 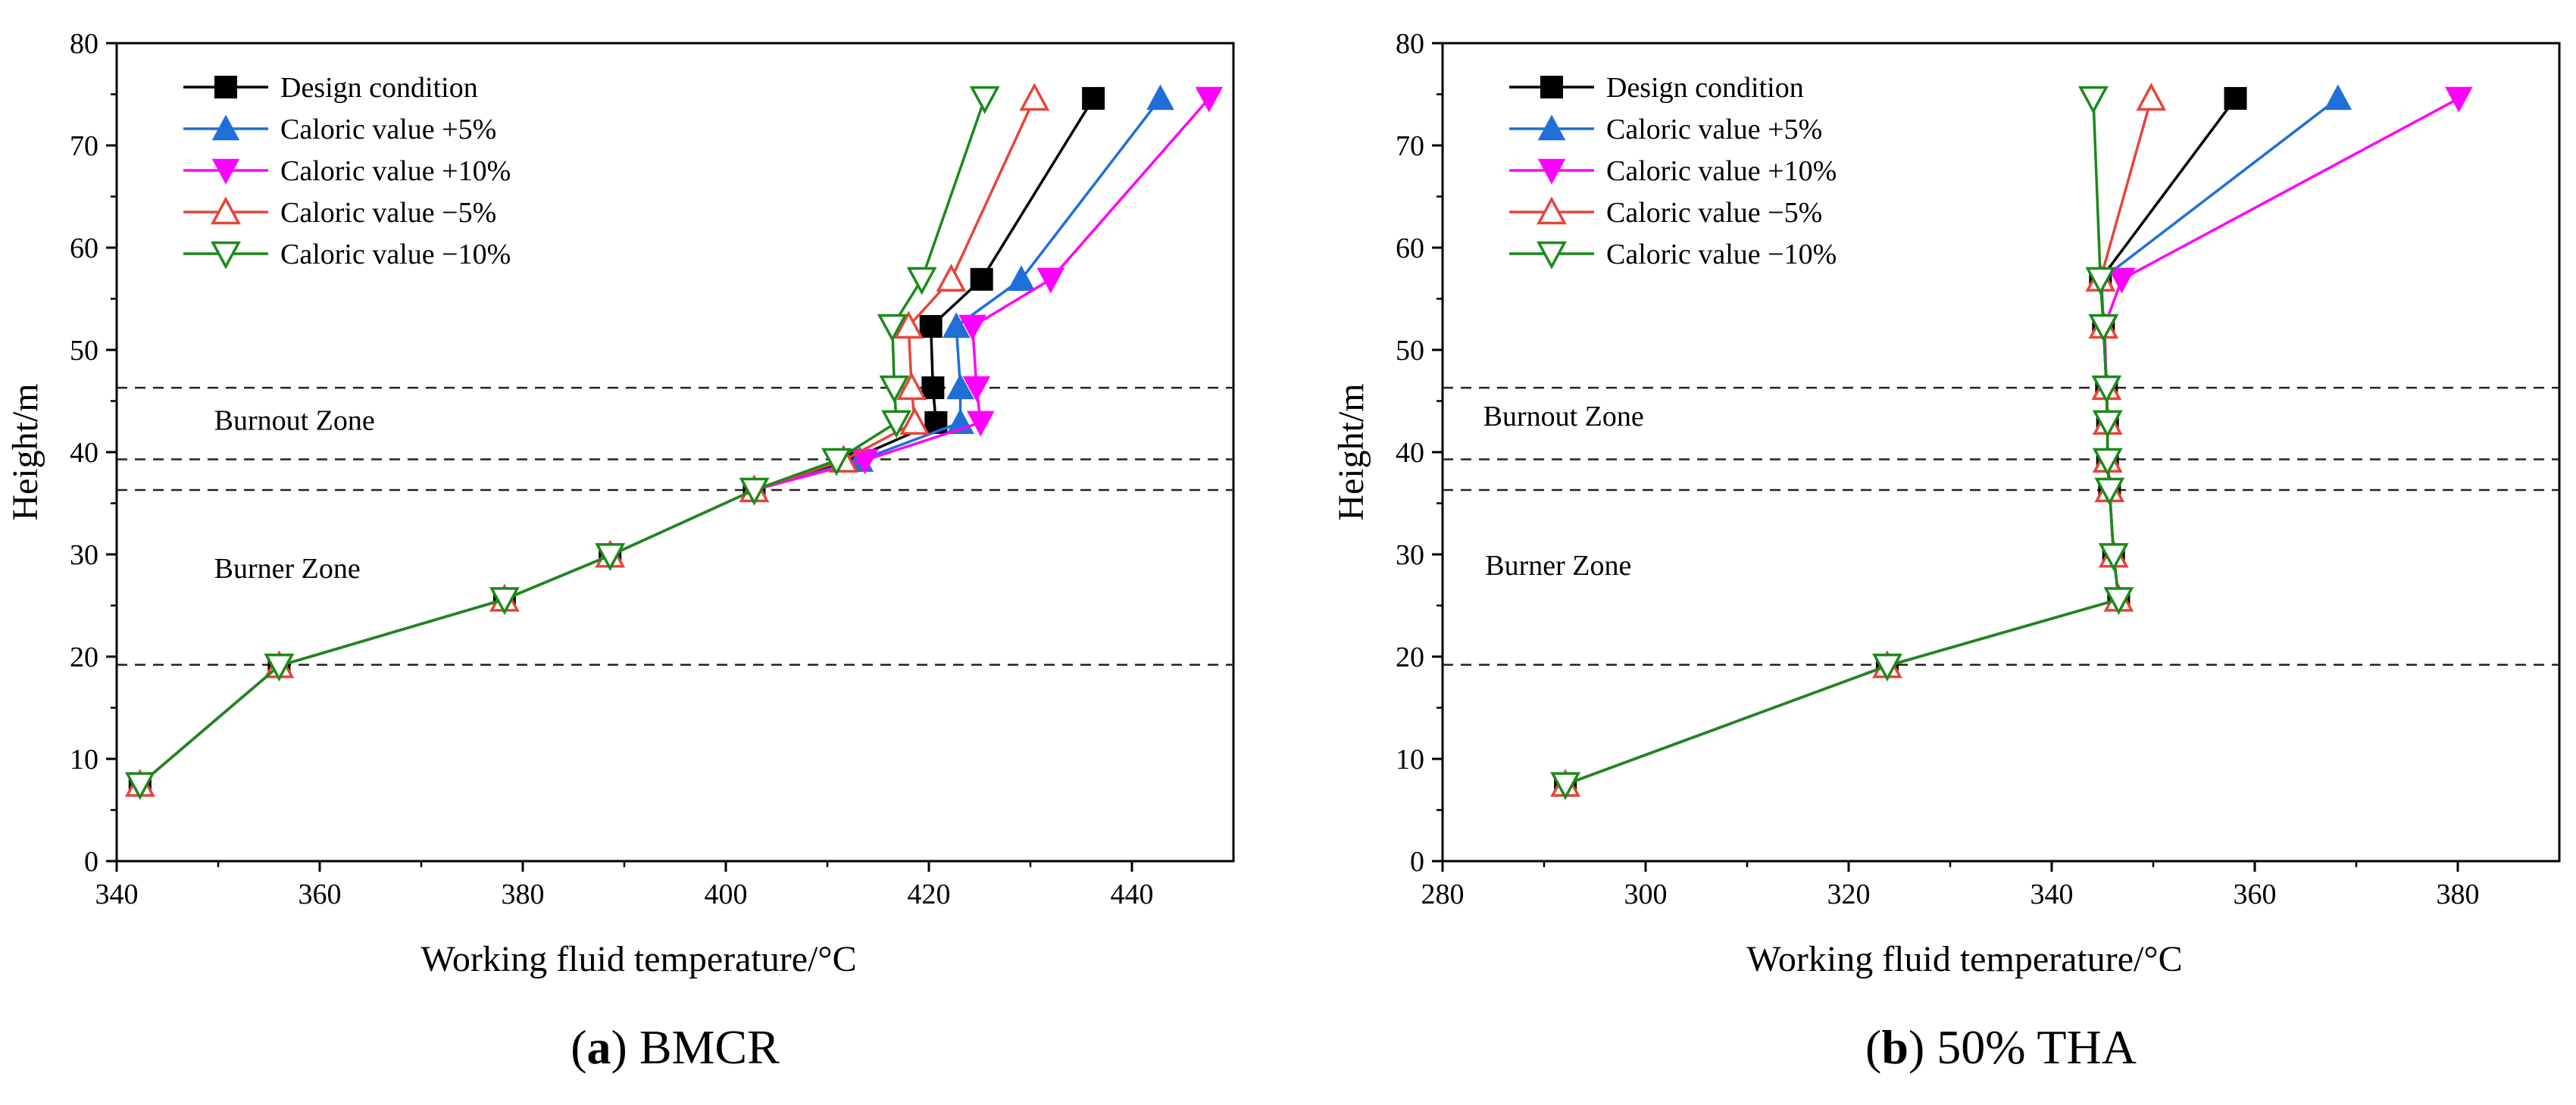 What do you see at coordinates (523, 894) in the screenshot?
I see `x-tick-label: 380` at bounding box center [523, 894].